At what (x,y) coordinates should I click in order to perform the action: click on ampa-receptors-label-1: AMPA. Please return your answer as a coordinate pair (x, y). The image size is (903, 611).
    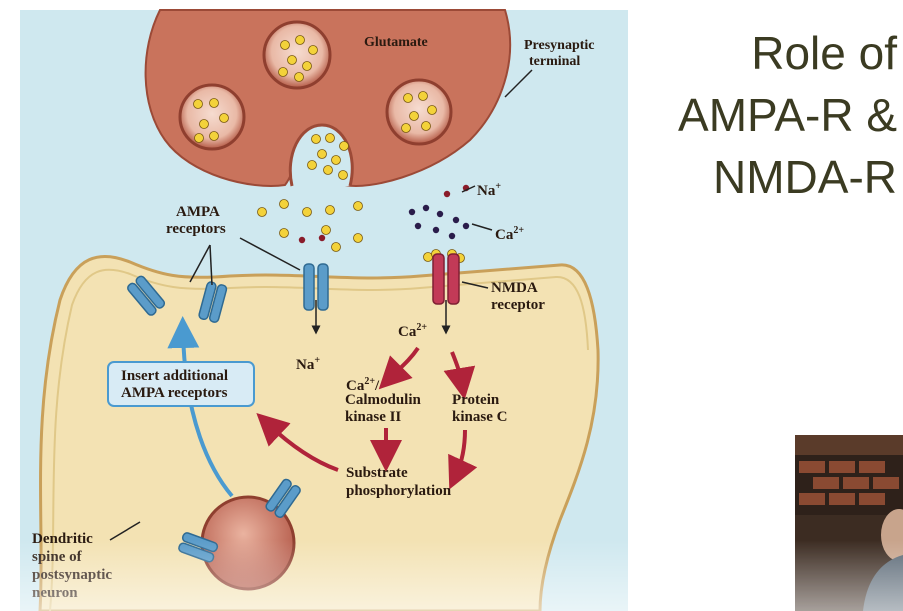
    Looking at the image, I should click on (198, 212).